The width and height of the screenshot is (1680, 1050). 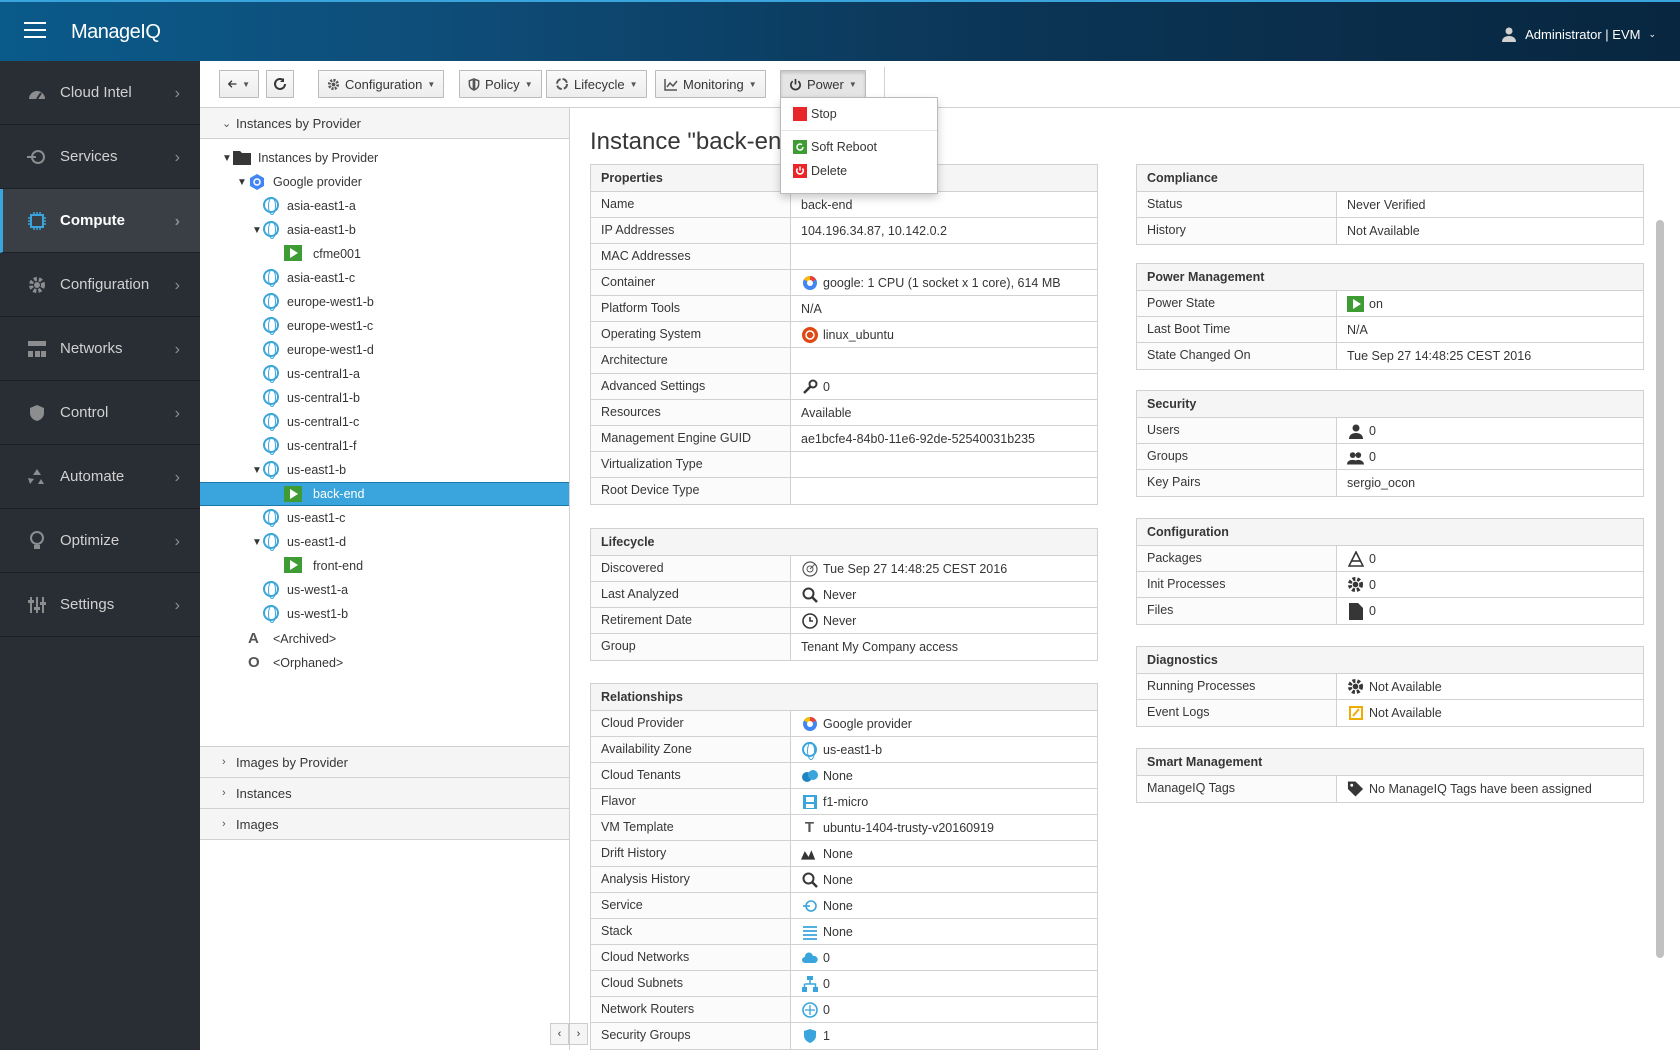 I want to click on property-value-cell: on, so click(x=1490, y=303).